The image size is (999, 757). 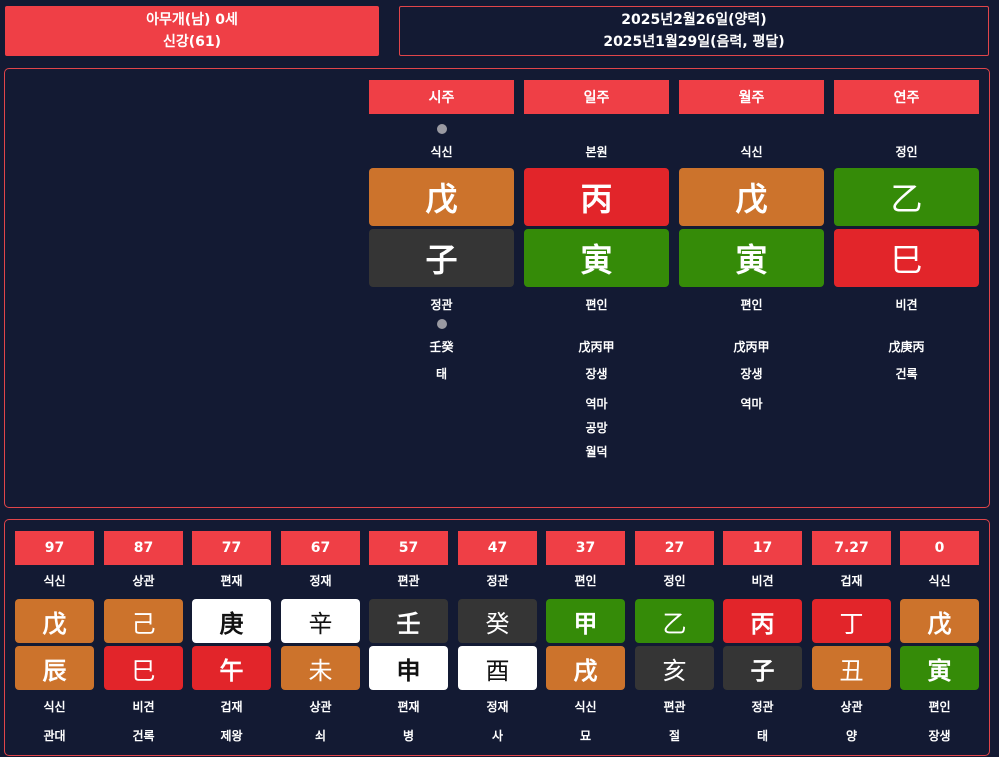 I want to click on heavenly-stem-tile: 丙, so click(x=596, y=197).